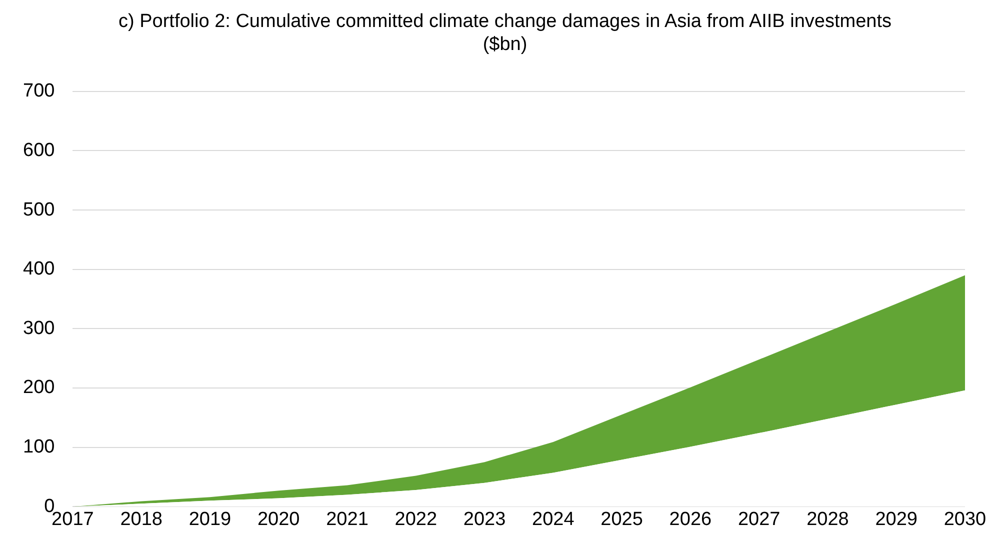  Describe the element at coordinates (690, 519) in the screenshot. I see `x-tick-label: 2026` at that location.